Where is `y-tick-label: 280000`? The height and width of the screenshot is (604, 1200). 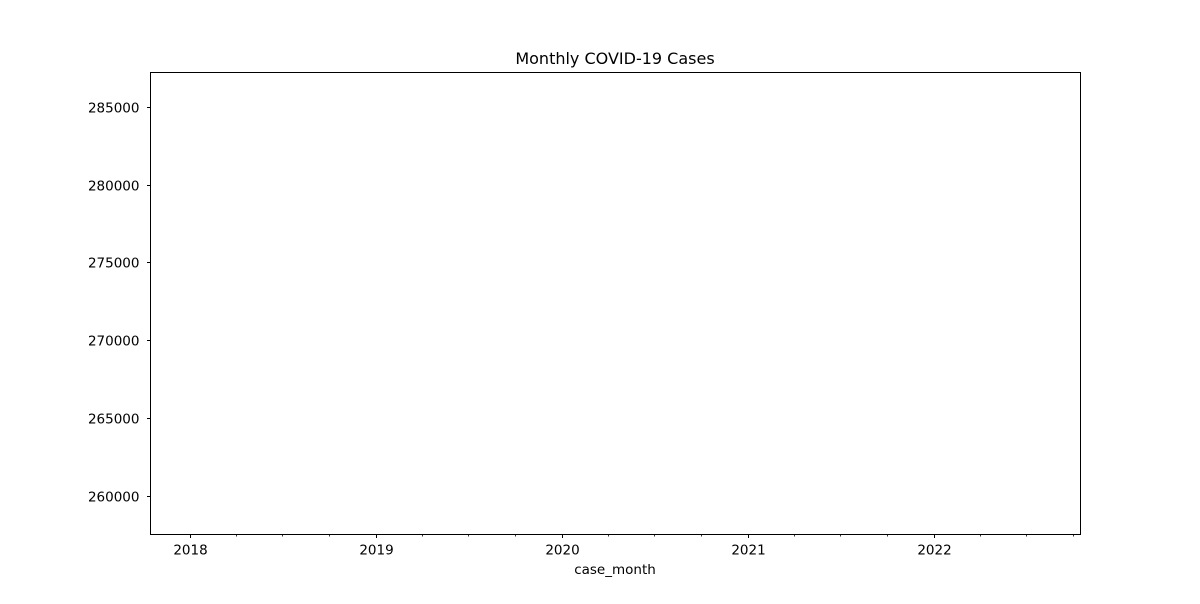
y-tick-label: 280000 is located at coordinates (114, 187).